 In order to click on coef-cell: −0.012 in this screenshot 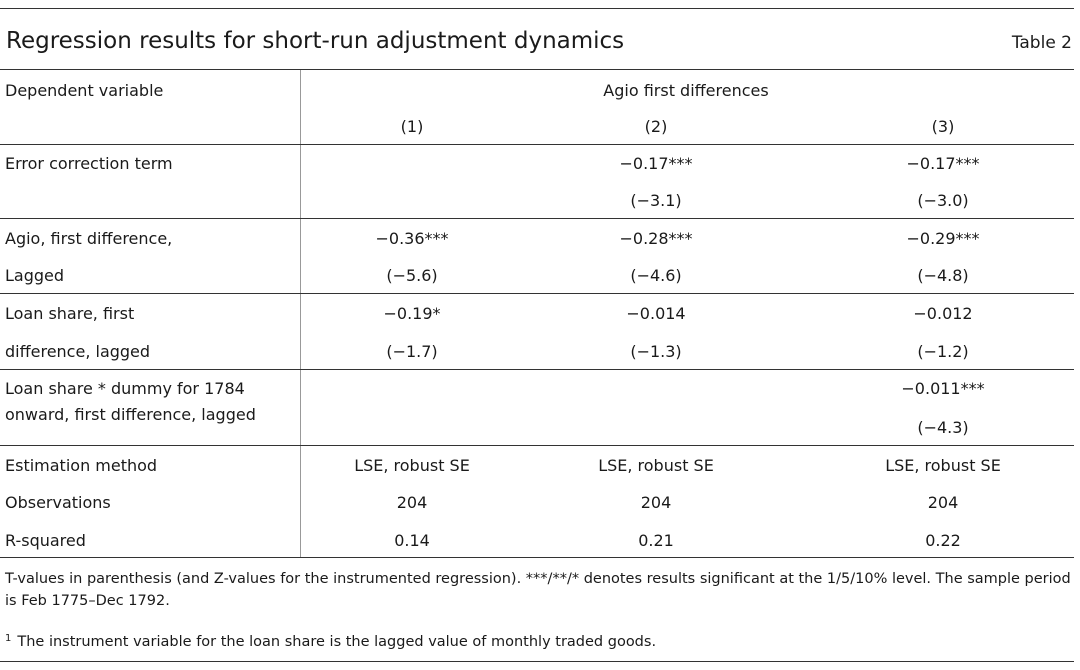, I will do `click(943, 313)`.